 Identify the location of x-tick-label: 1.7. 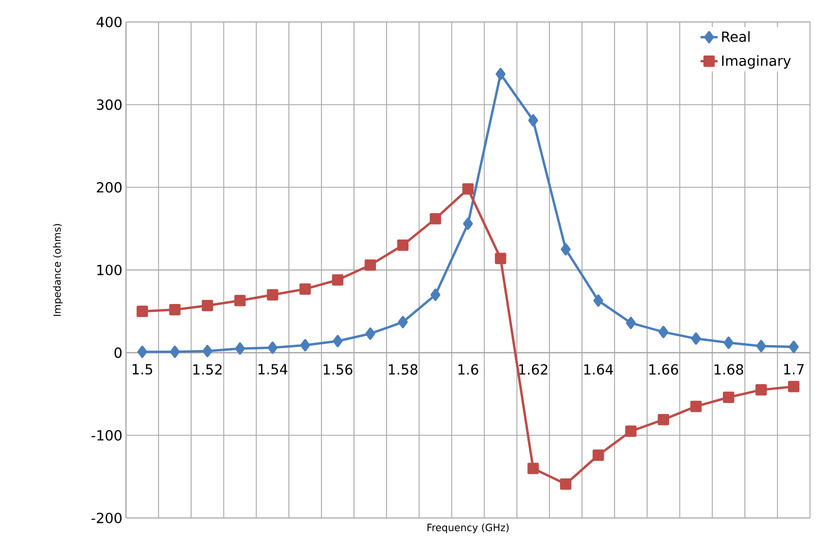
(794, 369).